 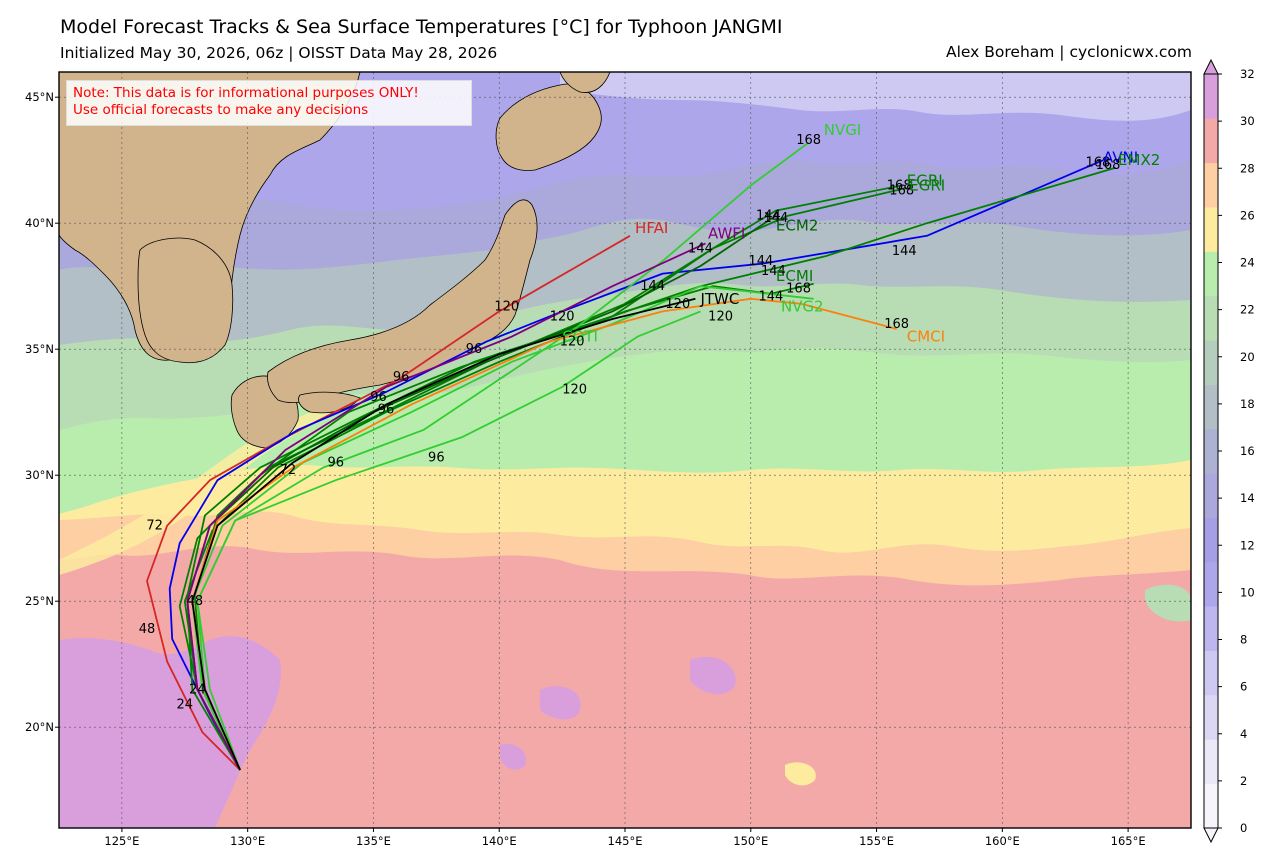 What do you see at coordinates (585, 82) in the screenshot?
I see `sakhalin-island` at bounding box center [585, 82].